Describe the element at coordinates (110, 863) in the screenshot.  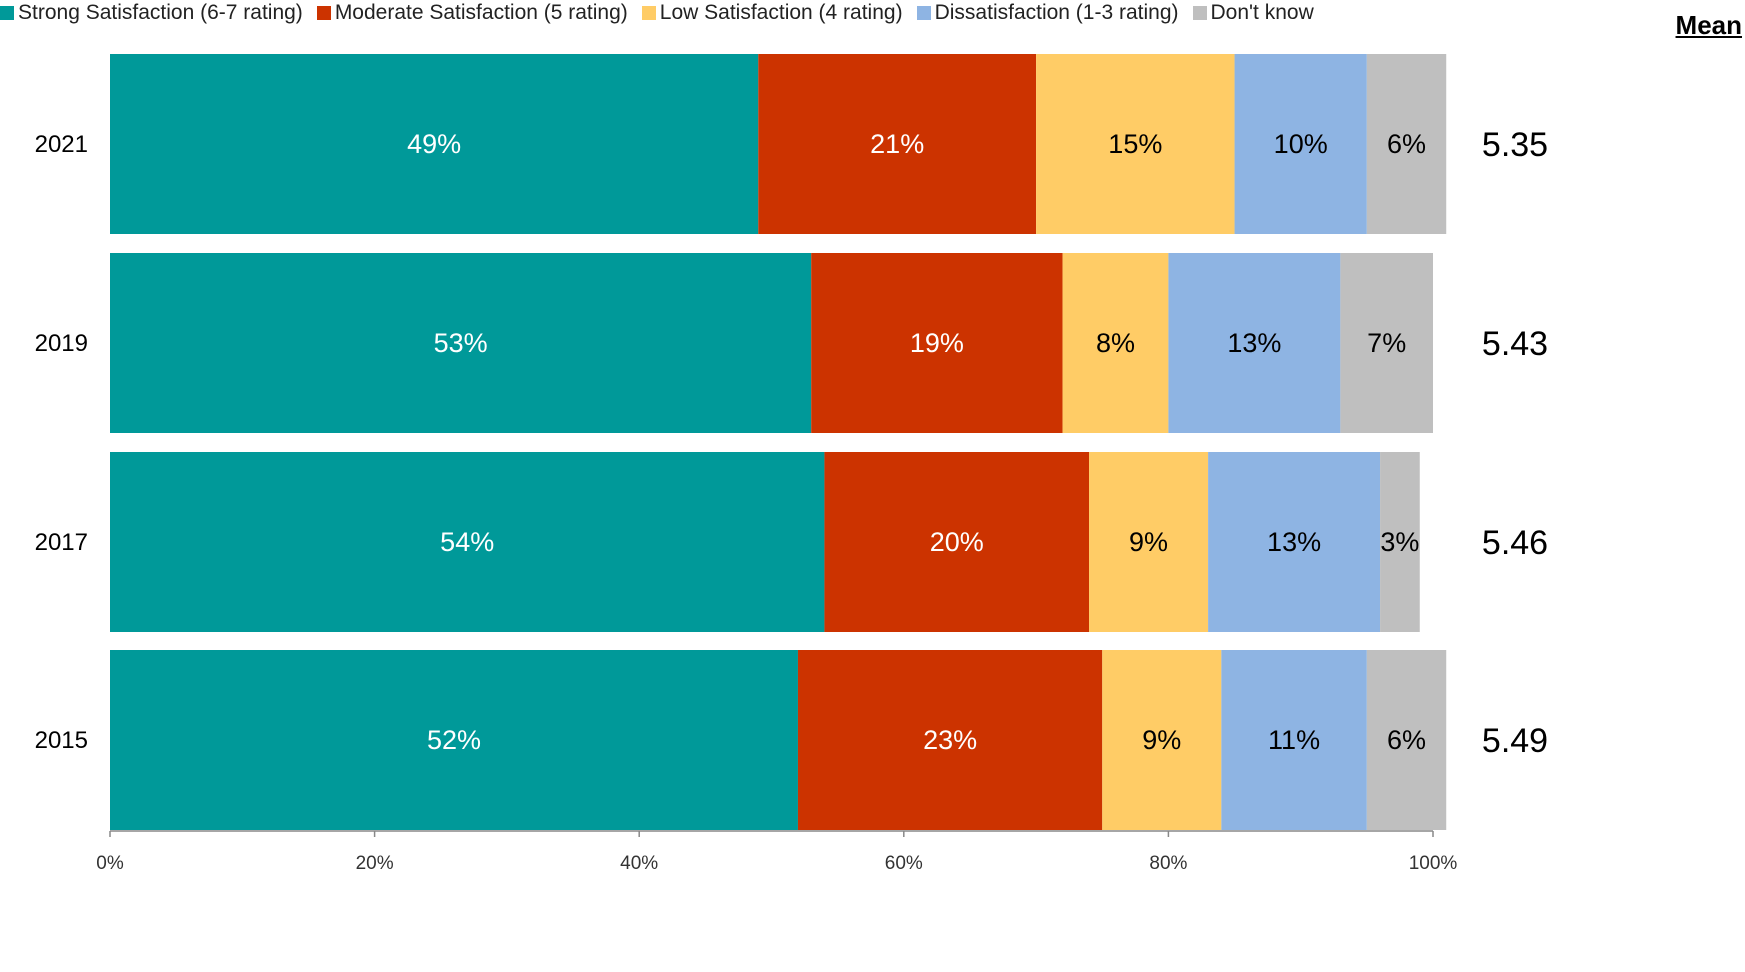
I see `x-tick-label: 0%` at that location.